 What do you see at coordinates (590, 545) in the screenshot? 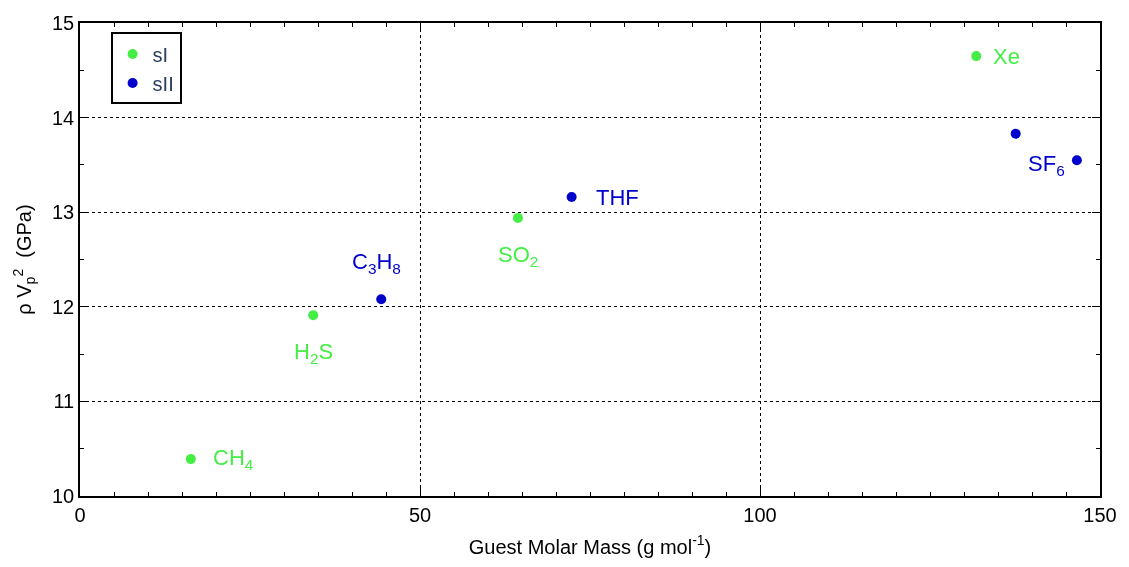
I see `x-axis-title: Guest Molar Mass (g mol$^{-1}$)` at bounding box center [590, 545].